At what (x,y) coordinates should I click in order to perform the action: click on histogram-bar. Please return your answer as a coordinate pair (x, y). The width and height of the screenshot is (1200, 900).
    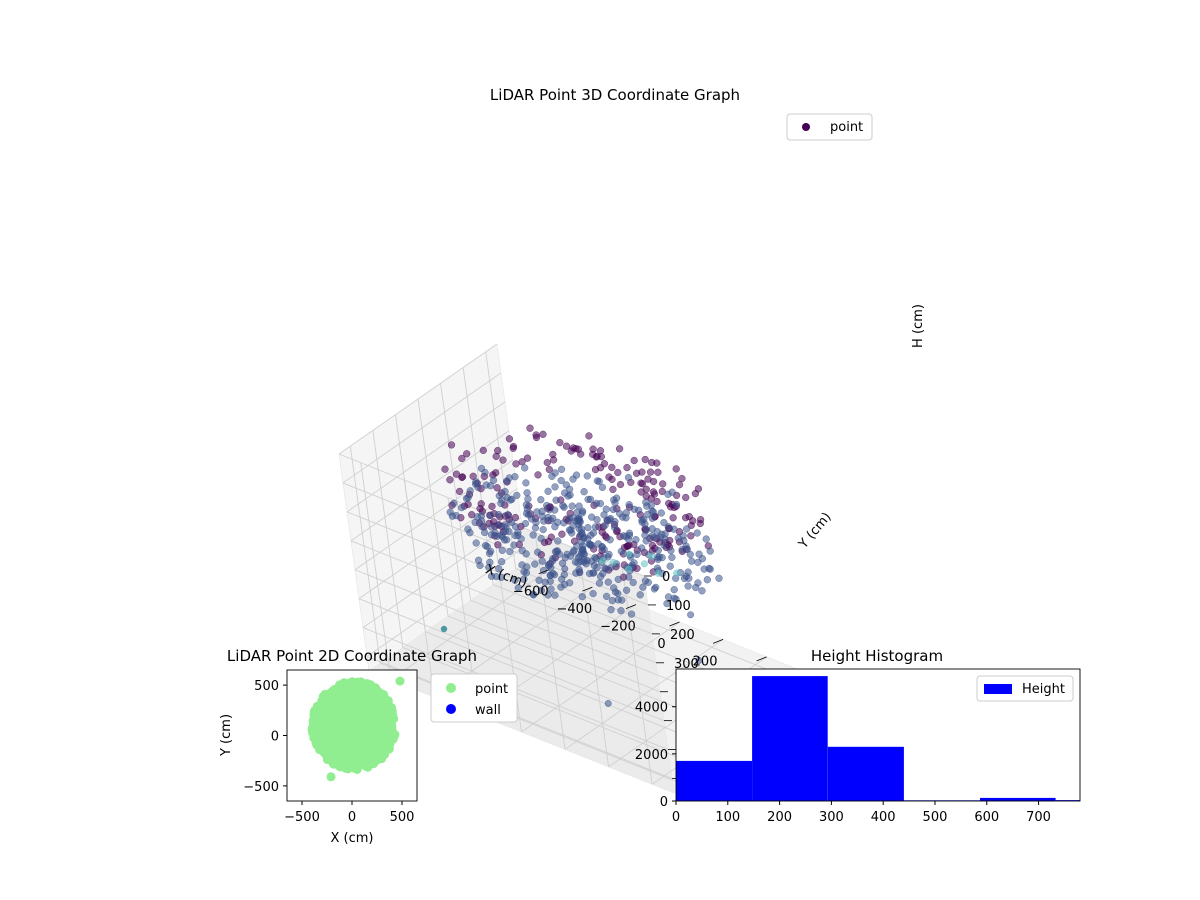
    Looking at the image, I should click on (1067, 800).